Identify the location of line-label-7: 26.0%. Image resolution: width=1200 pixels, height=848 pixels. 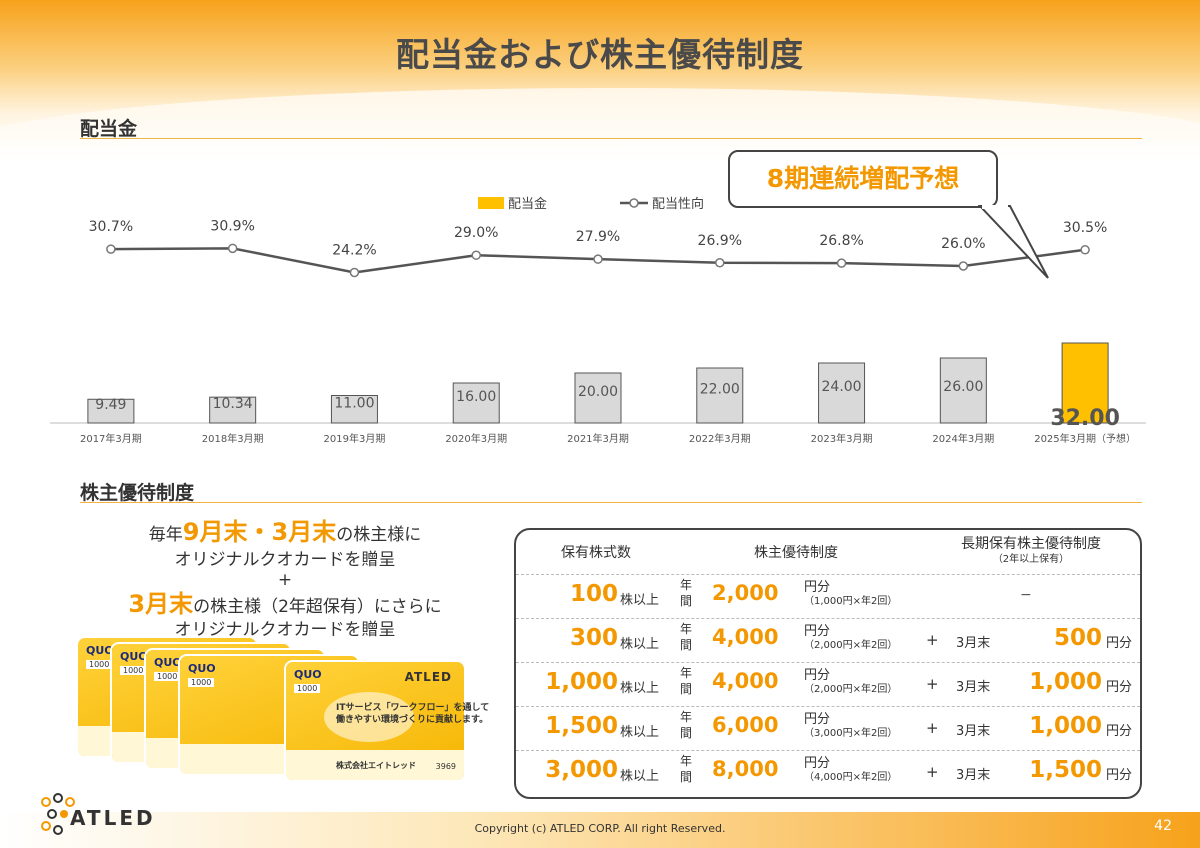
(963, 244).